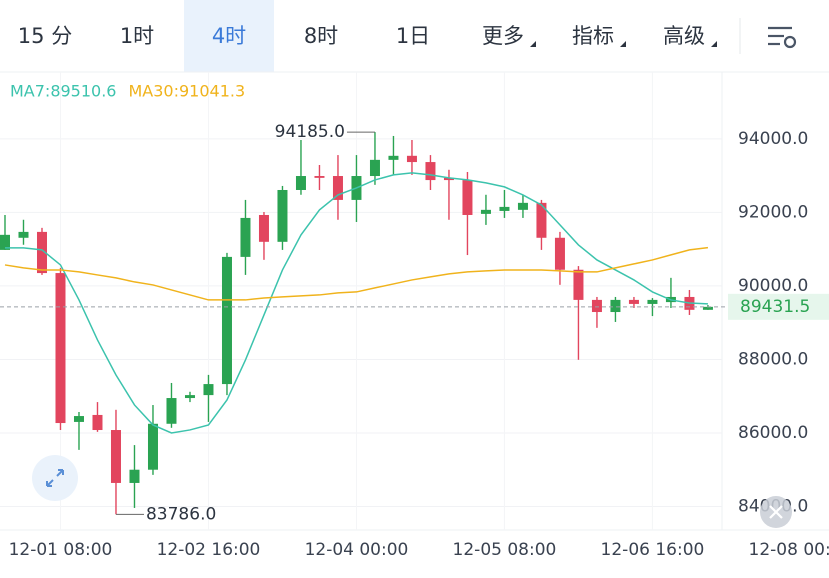  Describe the element at coordinates (503, 36) in the screenshot. I see `tab: 更多` at that location.